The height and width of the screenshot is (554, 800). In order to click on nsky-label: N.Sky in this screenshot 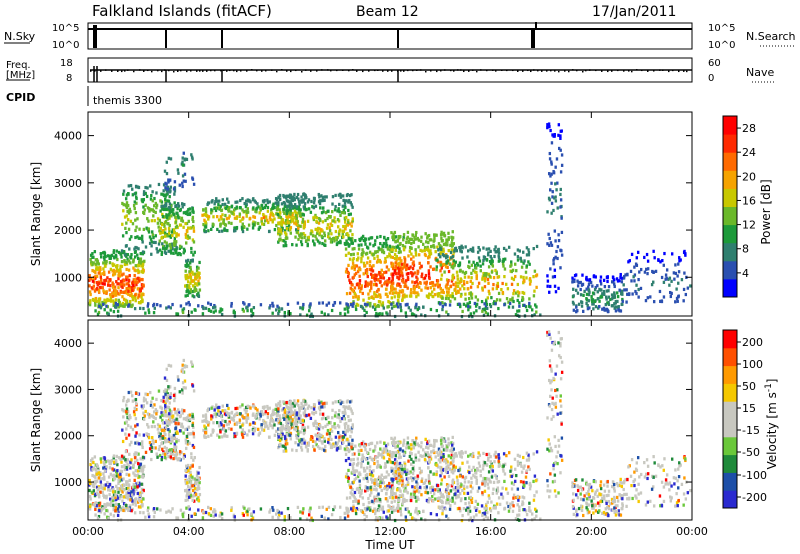, I will do `click(20, 36)`.